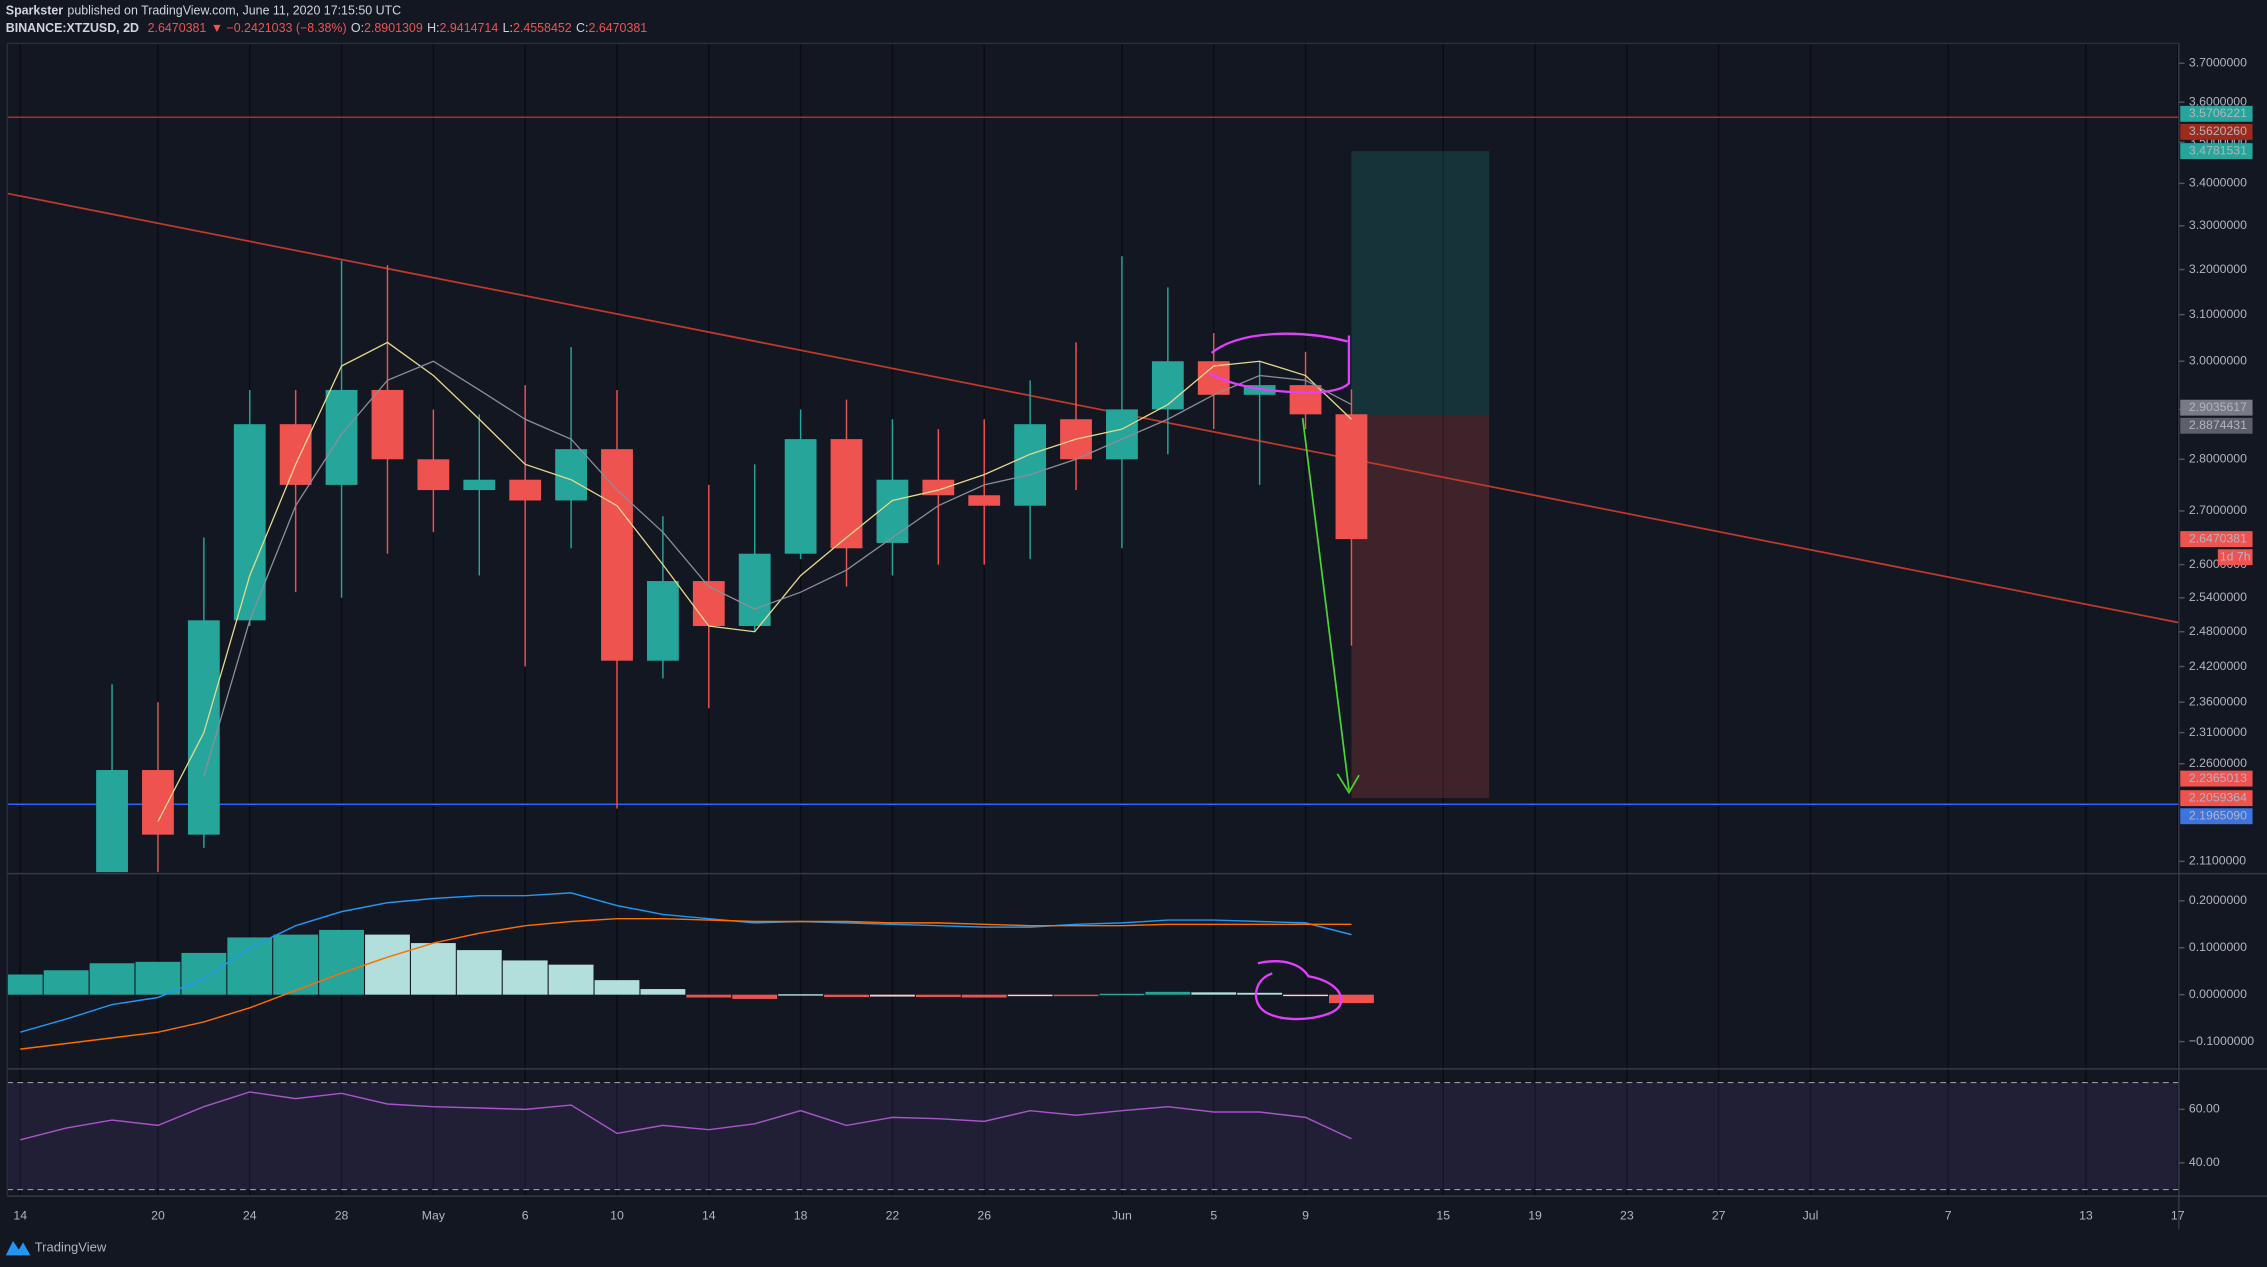 Image resolution: width=2267 pixels, height=1267 pixels. What do you see at coordinates (177, 28) in the screenshot?
I see `last-price: 2.6470381` at bounding box center [177, 28].